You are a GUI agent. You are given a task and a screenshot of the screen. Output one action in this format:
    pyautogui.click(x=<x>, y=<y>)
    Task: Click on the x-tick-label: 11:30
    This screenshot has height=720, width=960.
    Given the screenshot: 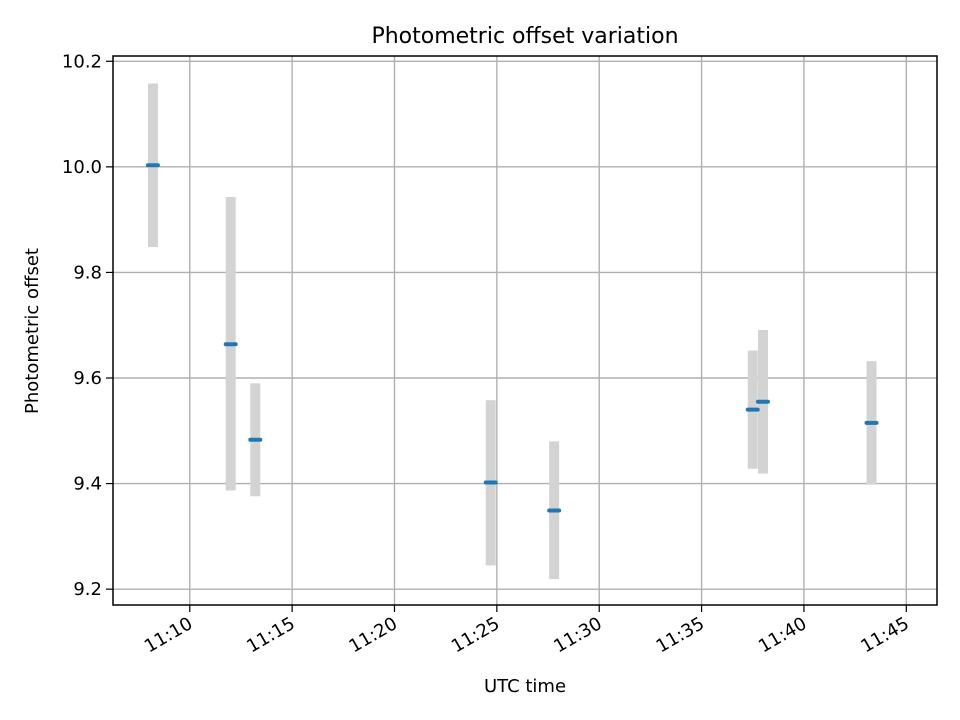 What is the action you would take?
    pyautogui.click(x=577, y=635)
    